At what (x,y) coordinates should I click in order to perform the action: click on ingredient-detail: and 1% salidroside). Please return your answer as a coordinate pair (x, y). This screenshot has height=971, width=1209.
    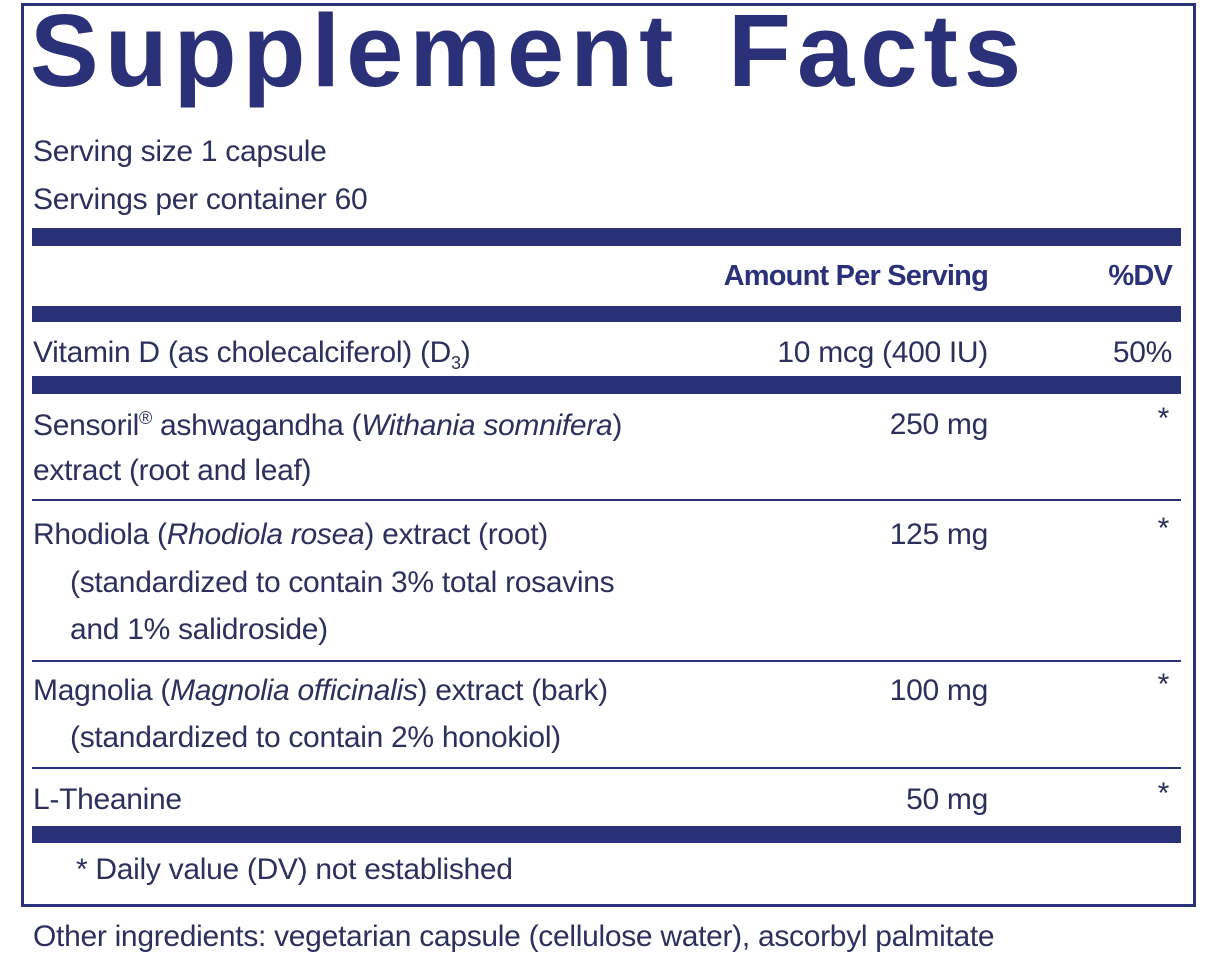
    Looking at the image, I should click on (199, 629).